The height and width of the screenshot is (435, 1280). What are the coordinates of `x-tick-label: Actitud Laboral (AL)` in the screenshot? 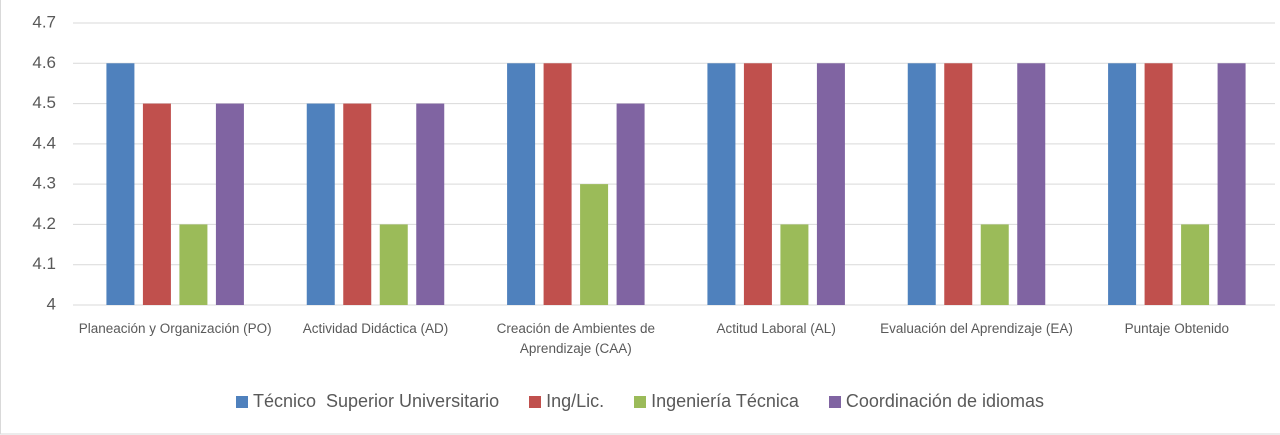 It's located at (776, 328).